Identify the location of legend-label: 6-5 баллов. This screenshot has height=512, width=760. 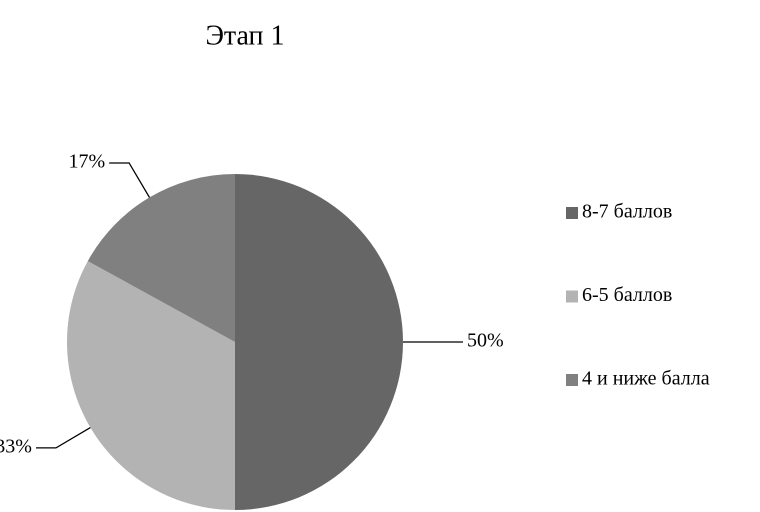
(627, 295).